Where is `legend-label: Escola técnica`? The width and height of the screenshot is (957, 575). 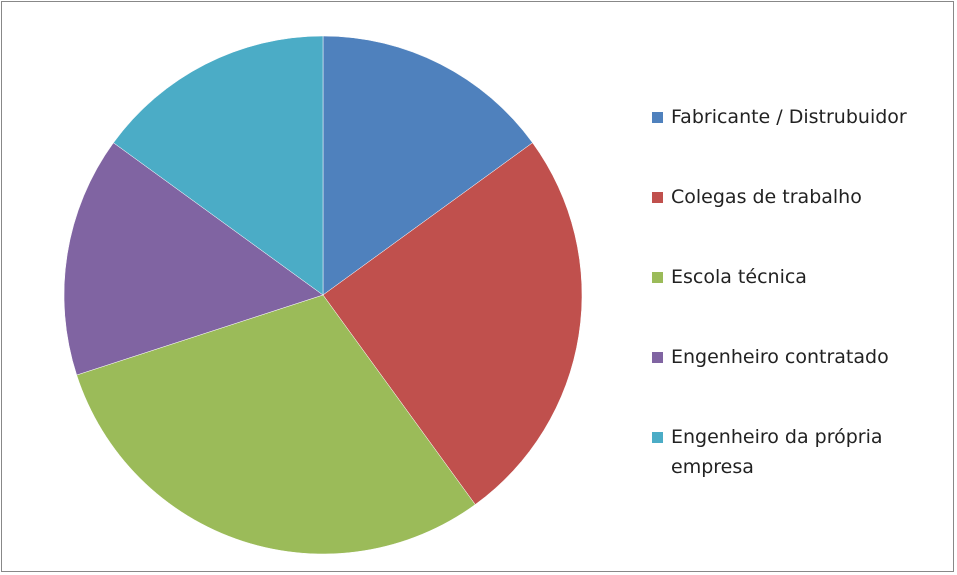 legend-label: Escola técnica is located at coordinates (739, 277).